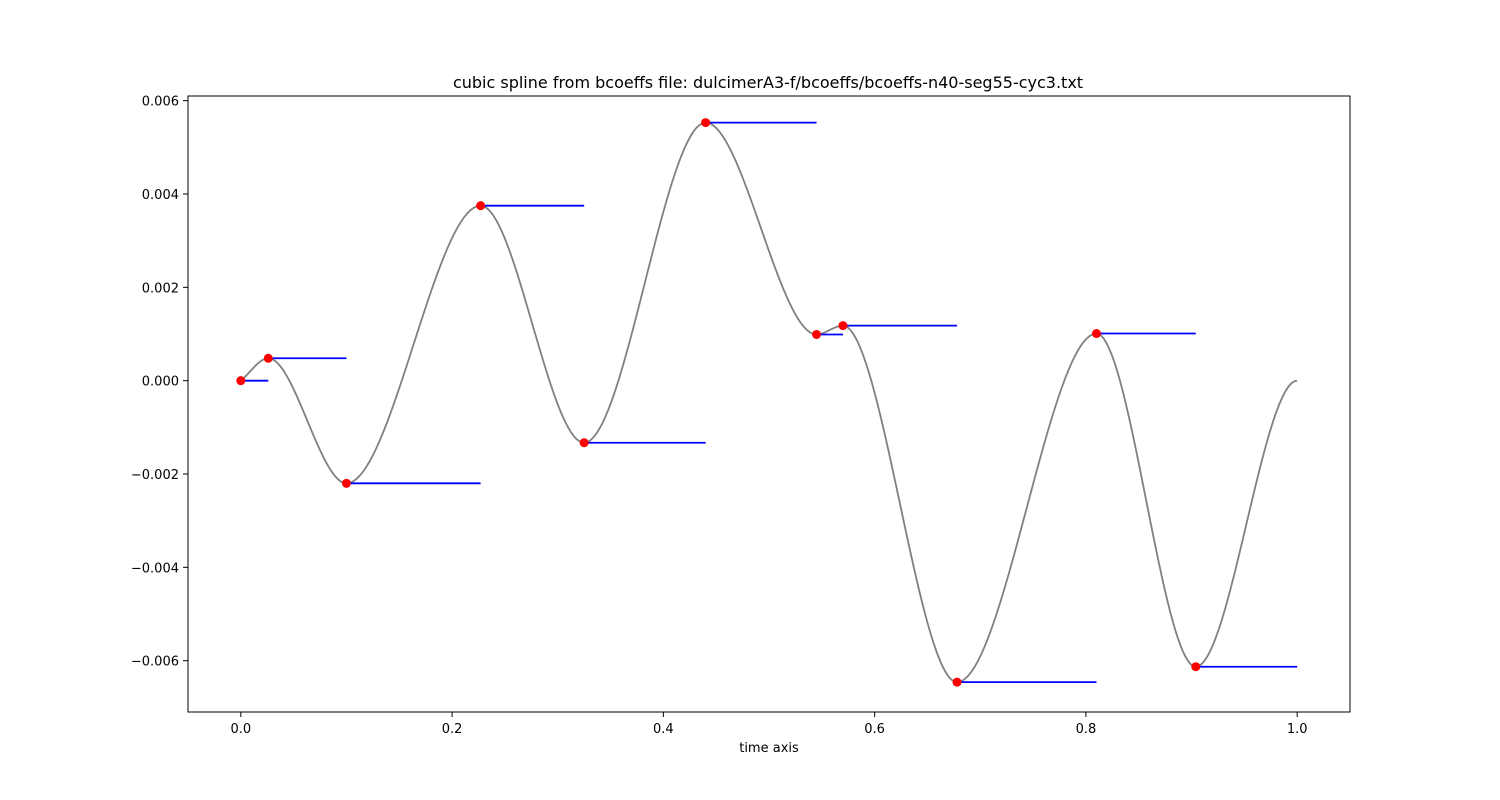 Image resolution: width=1500 pixels, height=800 pixels. What do you see at coordinates (240, 729) in the screenshot?
I see `x-tick-label: 0.0` at bounding box center [240, 729].